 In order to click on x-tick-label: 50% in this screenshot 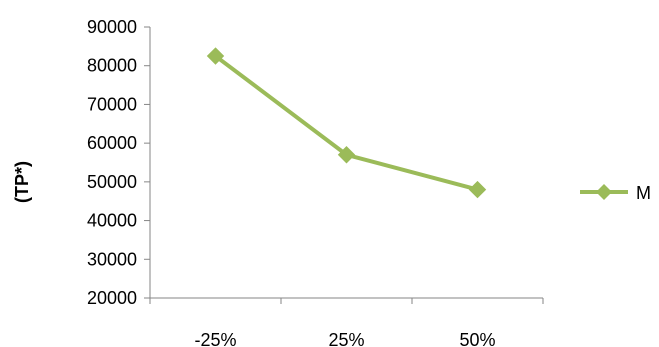, I will do `click(477, 338)`.